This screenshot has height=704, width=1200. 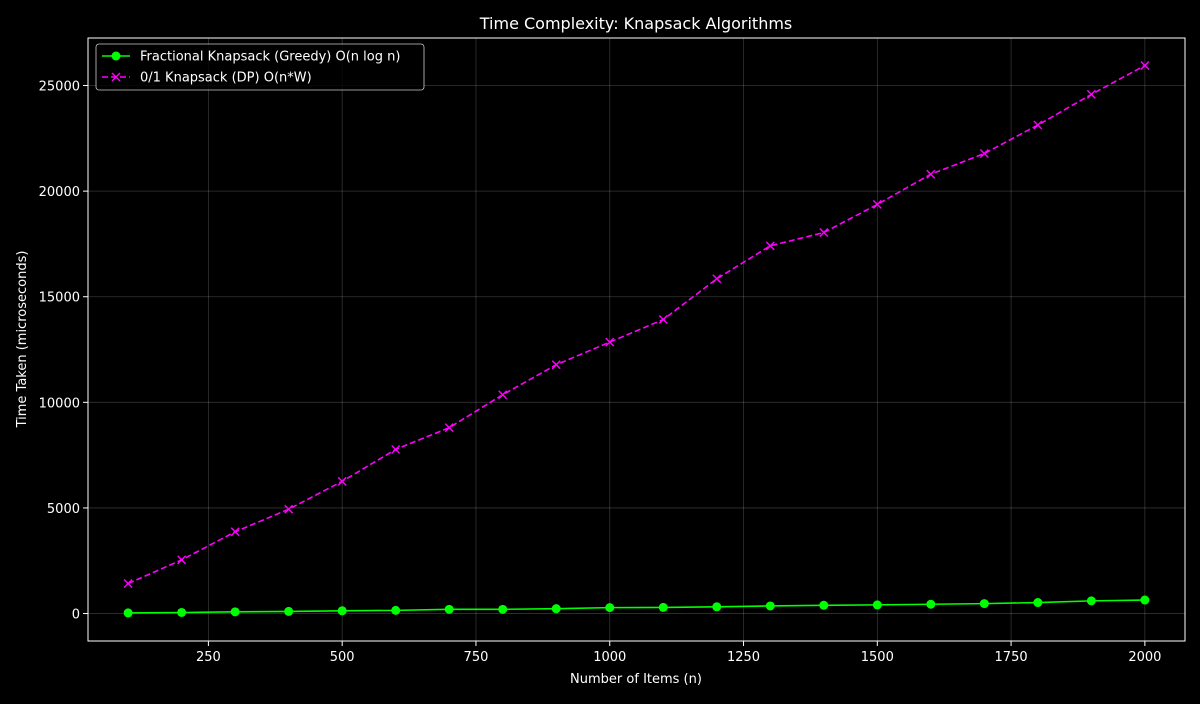 What do you see at coordinates (342, 657) in the screenshot?
I see `x-tick-label: 500` at bounding box center [342, 657].